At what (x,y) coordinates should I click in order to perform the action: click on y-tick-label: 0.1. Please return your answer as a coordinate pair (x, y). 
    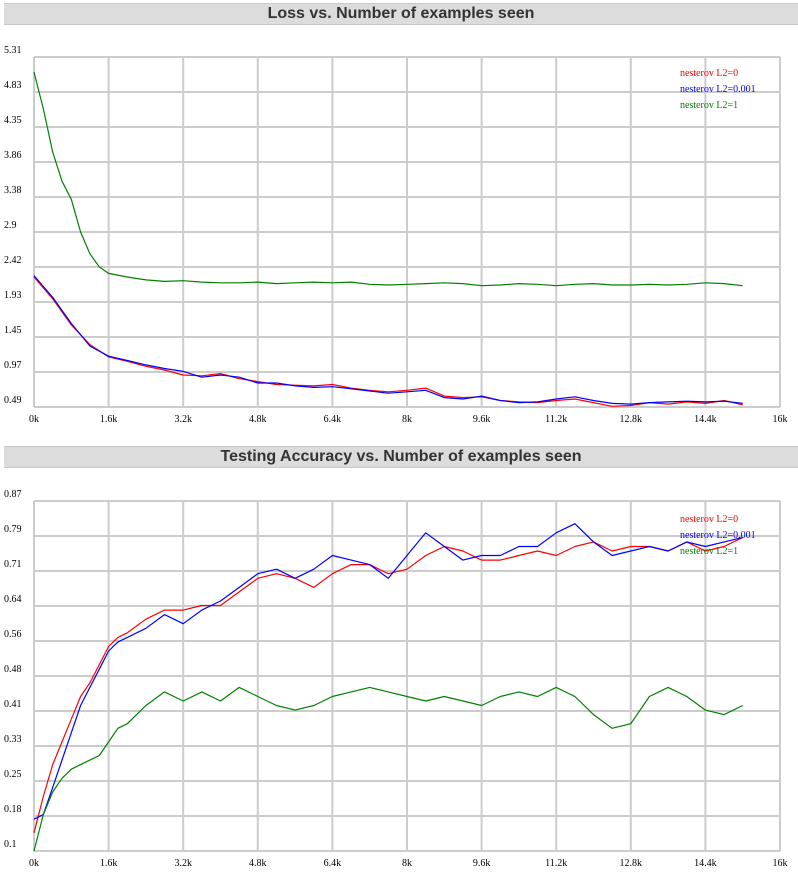
    Looking at the image, I should click on (10, 844).